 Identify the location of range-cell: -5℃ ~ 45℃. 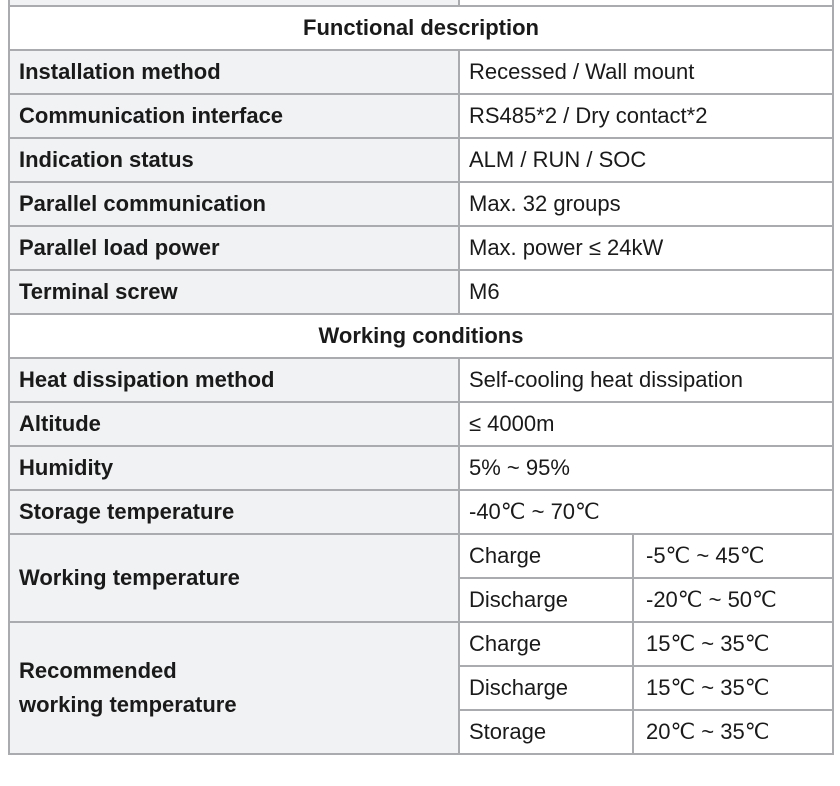
(733, 556).